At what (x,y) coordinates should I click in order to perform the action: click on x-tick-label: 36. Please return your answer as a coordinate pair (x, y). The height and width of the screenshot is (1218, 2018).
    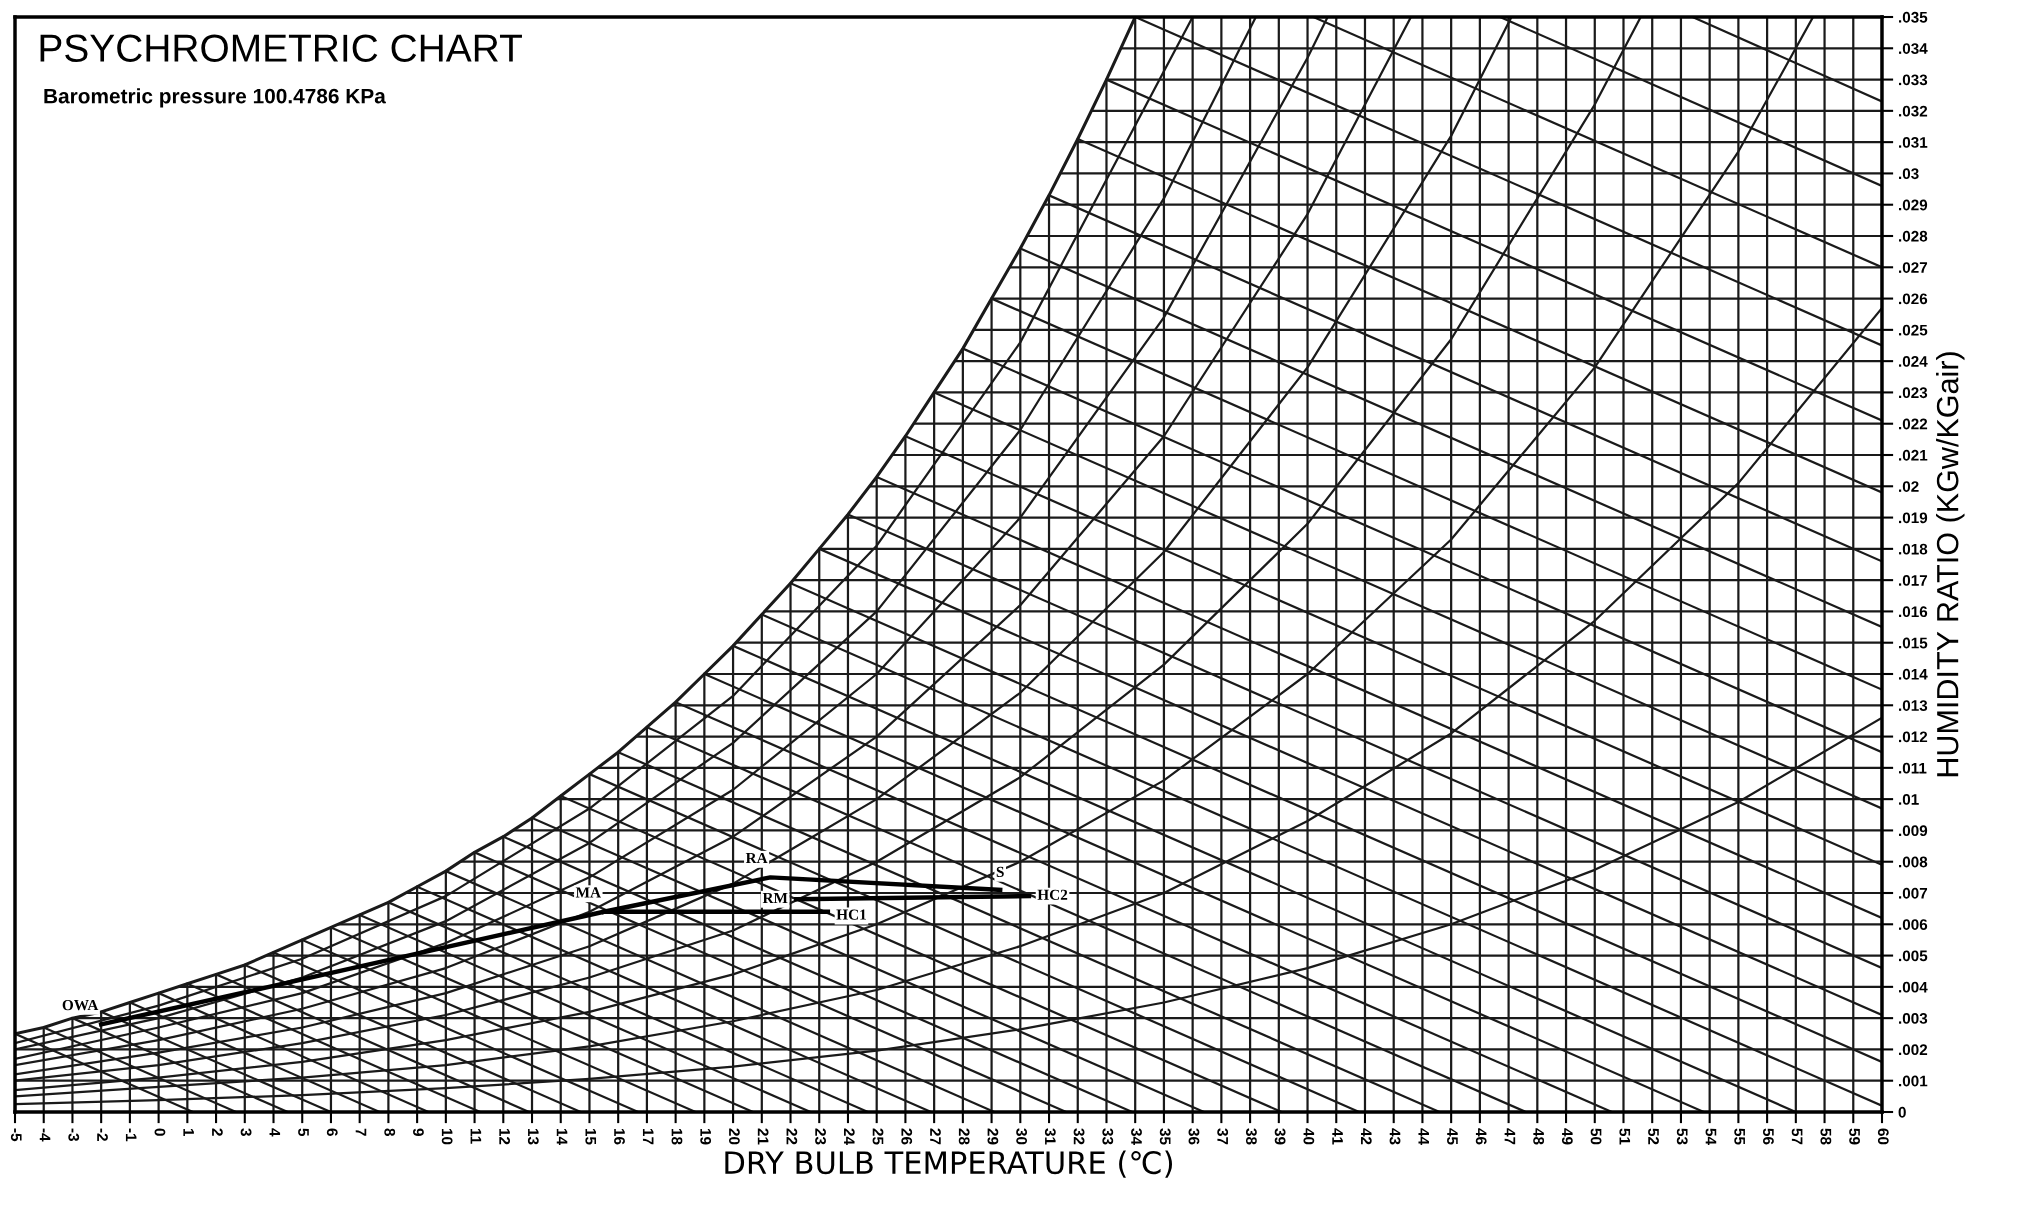
    Looking at the image, I should click on (1194, 1136).